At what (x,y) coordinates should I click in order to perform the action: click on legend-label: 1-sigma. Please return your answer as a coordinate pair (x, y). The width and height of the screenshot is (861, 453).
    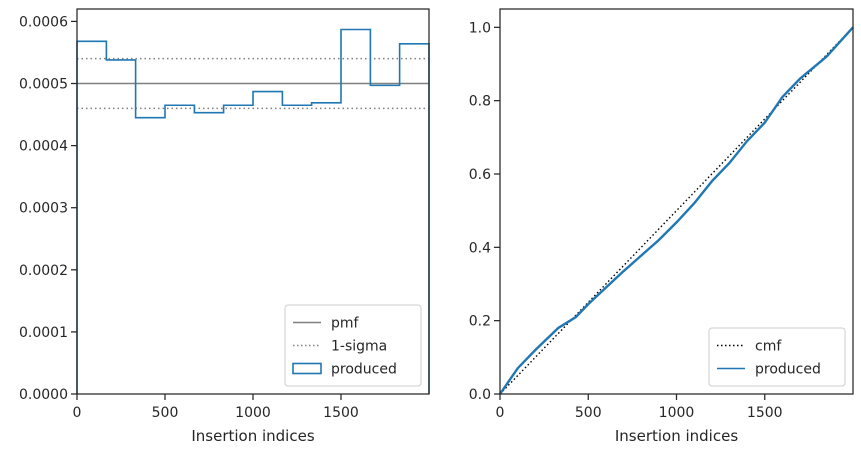
    Looking at the image, I should click on (359, 347).